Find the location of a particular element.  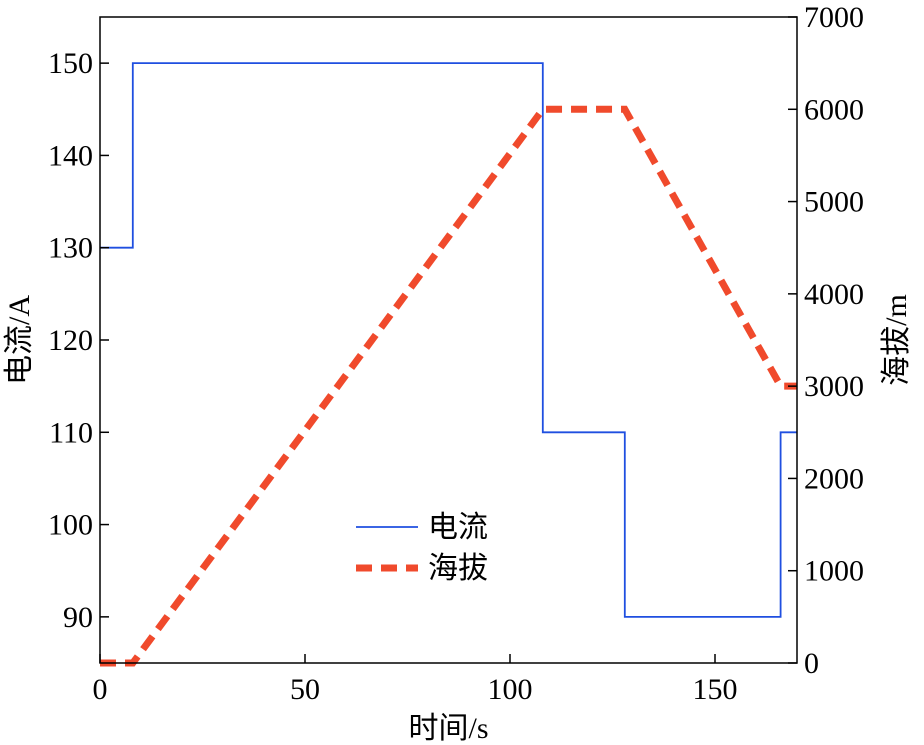

legend-label-2: 海拔 is located at coordinates (458, 568).